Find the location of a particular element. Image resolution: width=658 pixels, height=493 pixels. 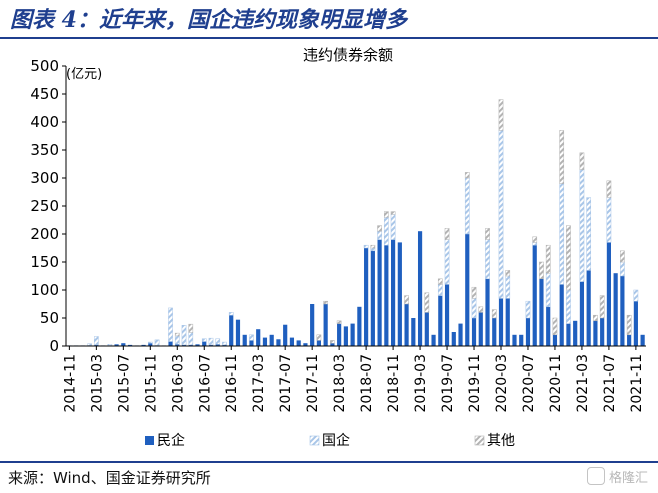

y-tick-label: 200 is located at coordinates (44, 234).